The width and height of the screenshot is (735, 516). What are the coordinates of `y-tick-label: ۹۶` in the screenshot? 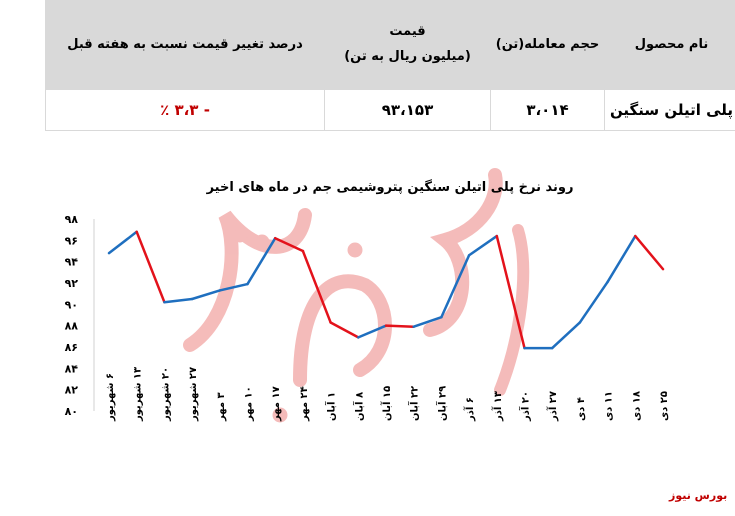 It's located at (71, 240).